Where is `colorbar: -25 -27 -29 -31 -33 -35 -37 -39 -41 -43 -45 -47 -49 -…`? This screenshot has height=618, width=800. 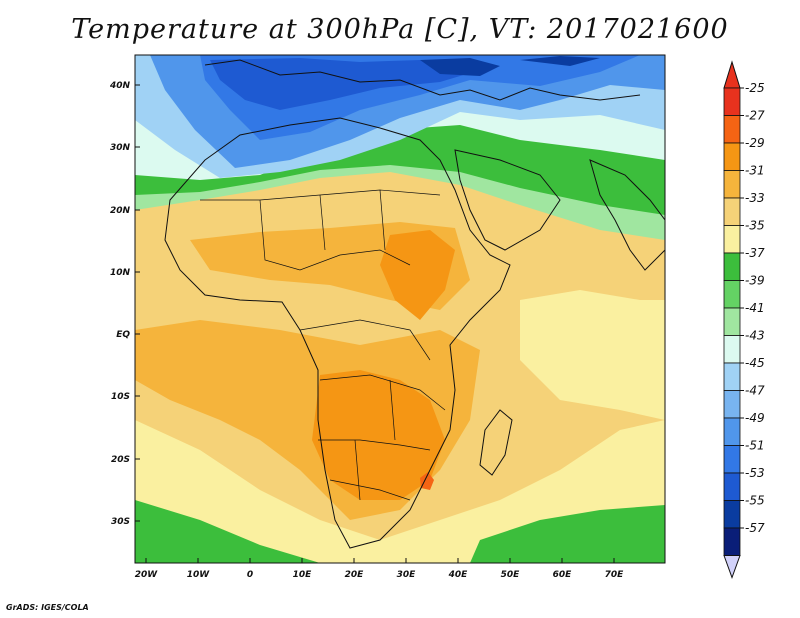 colorbar: -25 -27 -29 -31 -33 -35 -37 -39 -41 -43 -45 -47 -49 -… is located at coordinates (744, 319).